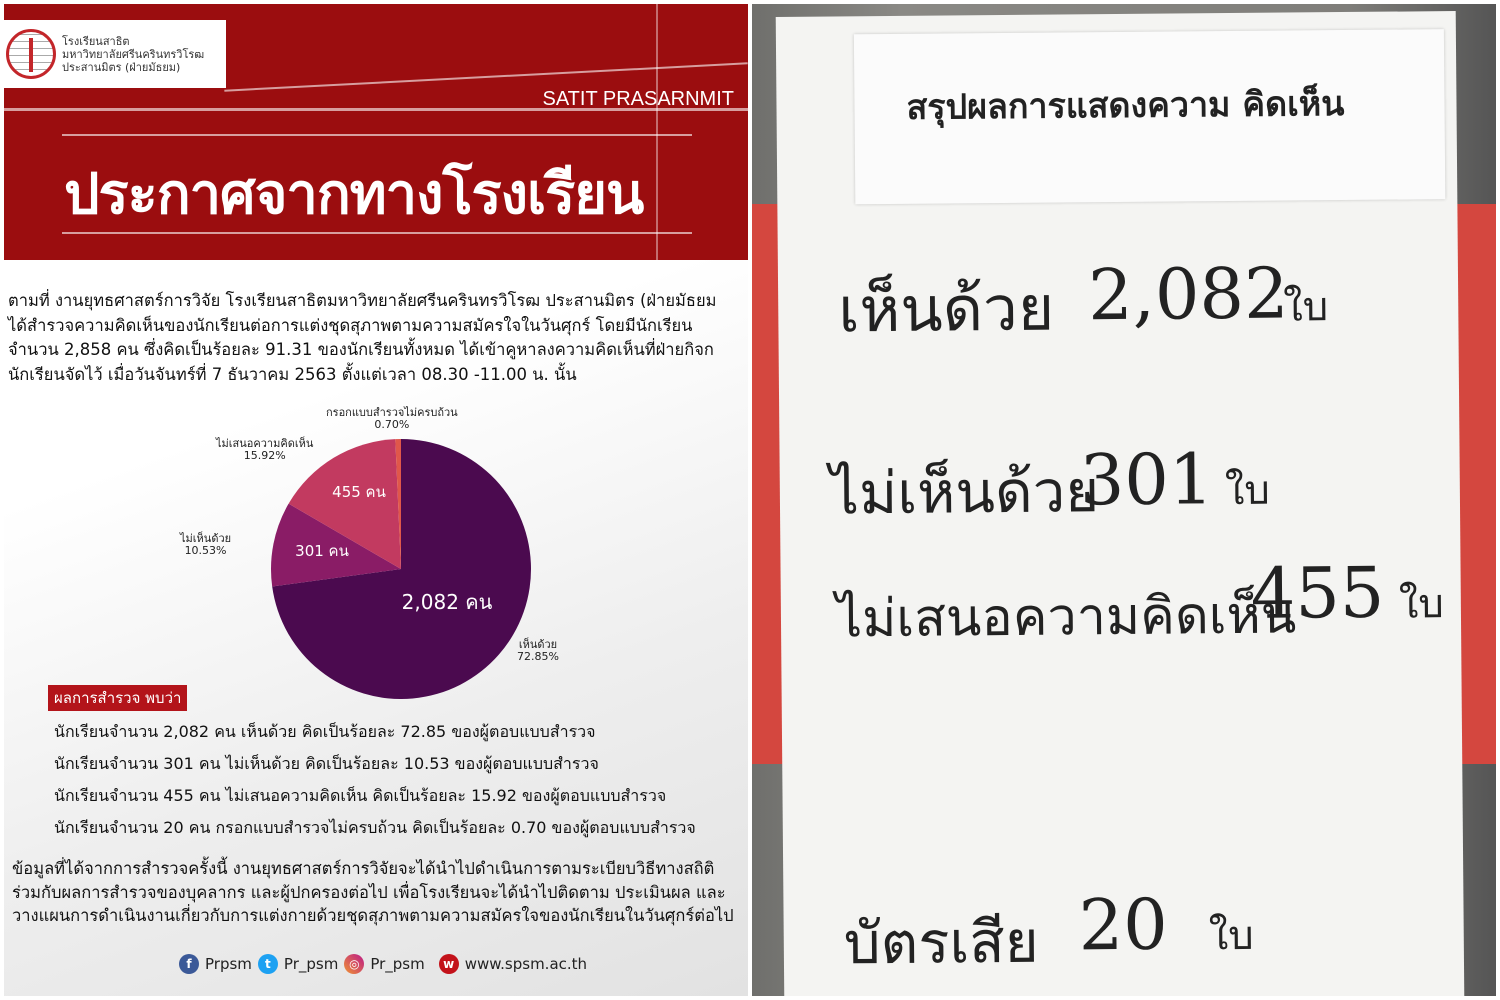 Image resolution: width=1500 pixels, height=1000 pixels. I want to click on handwritten-label: ไม่เห็นด้วย, so click(964, 492).